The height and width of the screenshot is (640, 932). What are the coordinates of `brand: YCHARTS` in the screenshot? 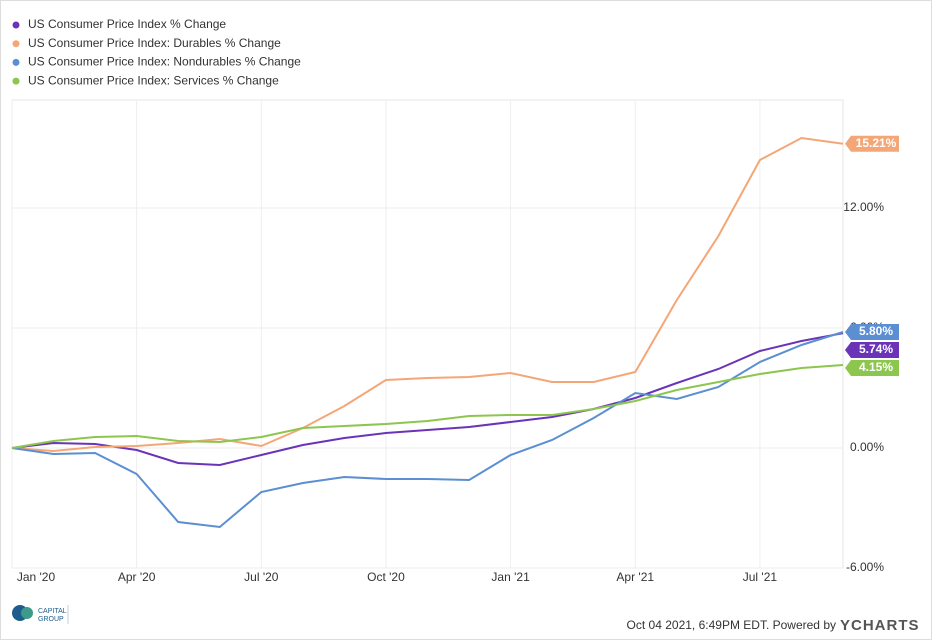 It's located at (880, 625).